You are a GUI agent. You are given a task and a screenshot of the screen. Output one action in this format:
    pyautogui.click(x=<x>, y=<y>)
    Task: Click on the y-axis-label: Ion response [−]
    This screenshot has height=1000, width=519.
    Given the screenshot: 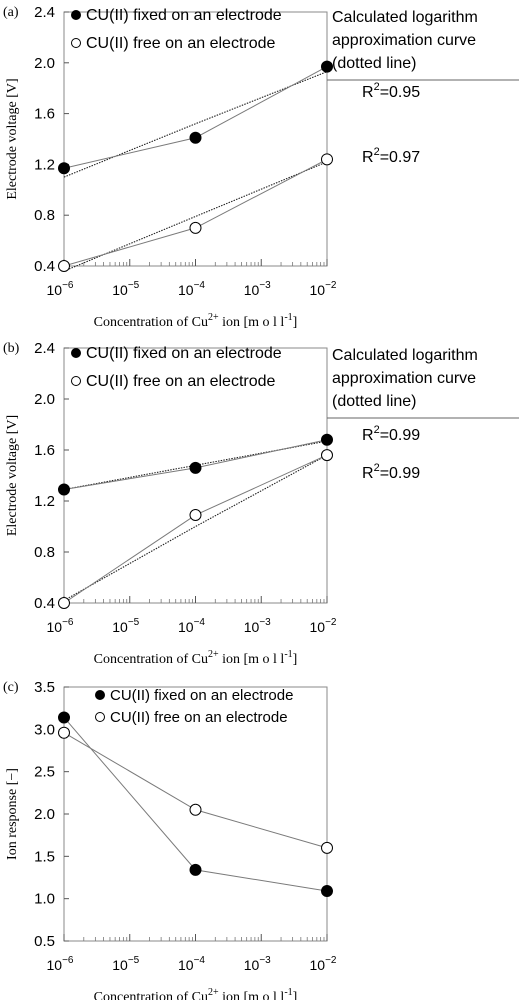 What is the action you would take?
    pyautogui.click(x=12, y=814)
    